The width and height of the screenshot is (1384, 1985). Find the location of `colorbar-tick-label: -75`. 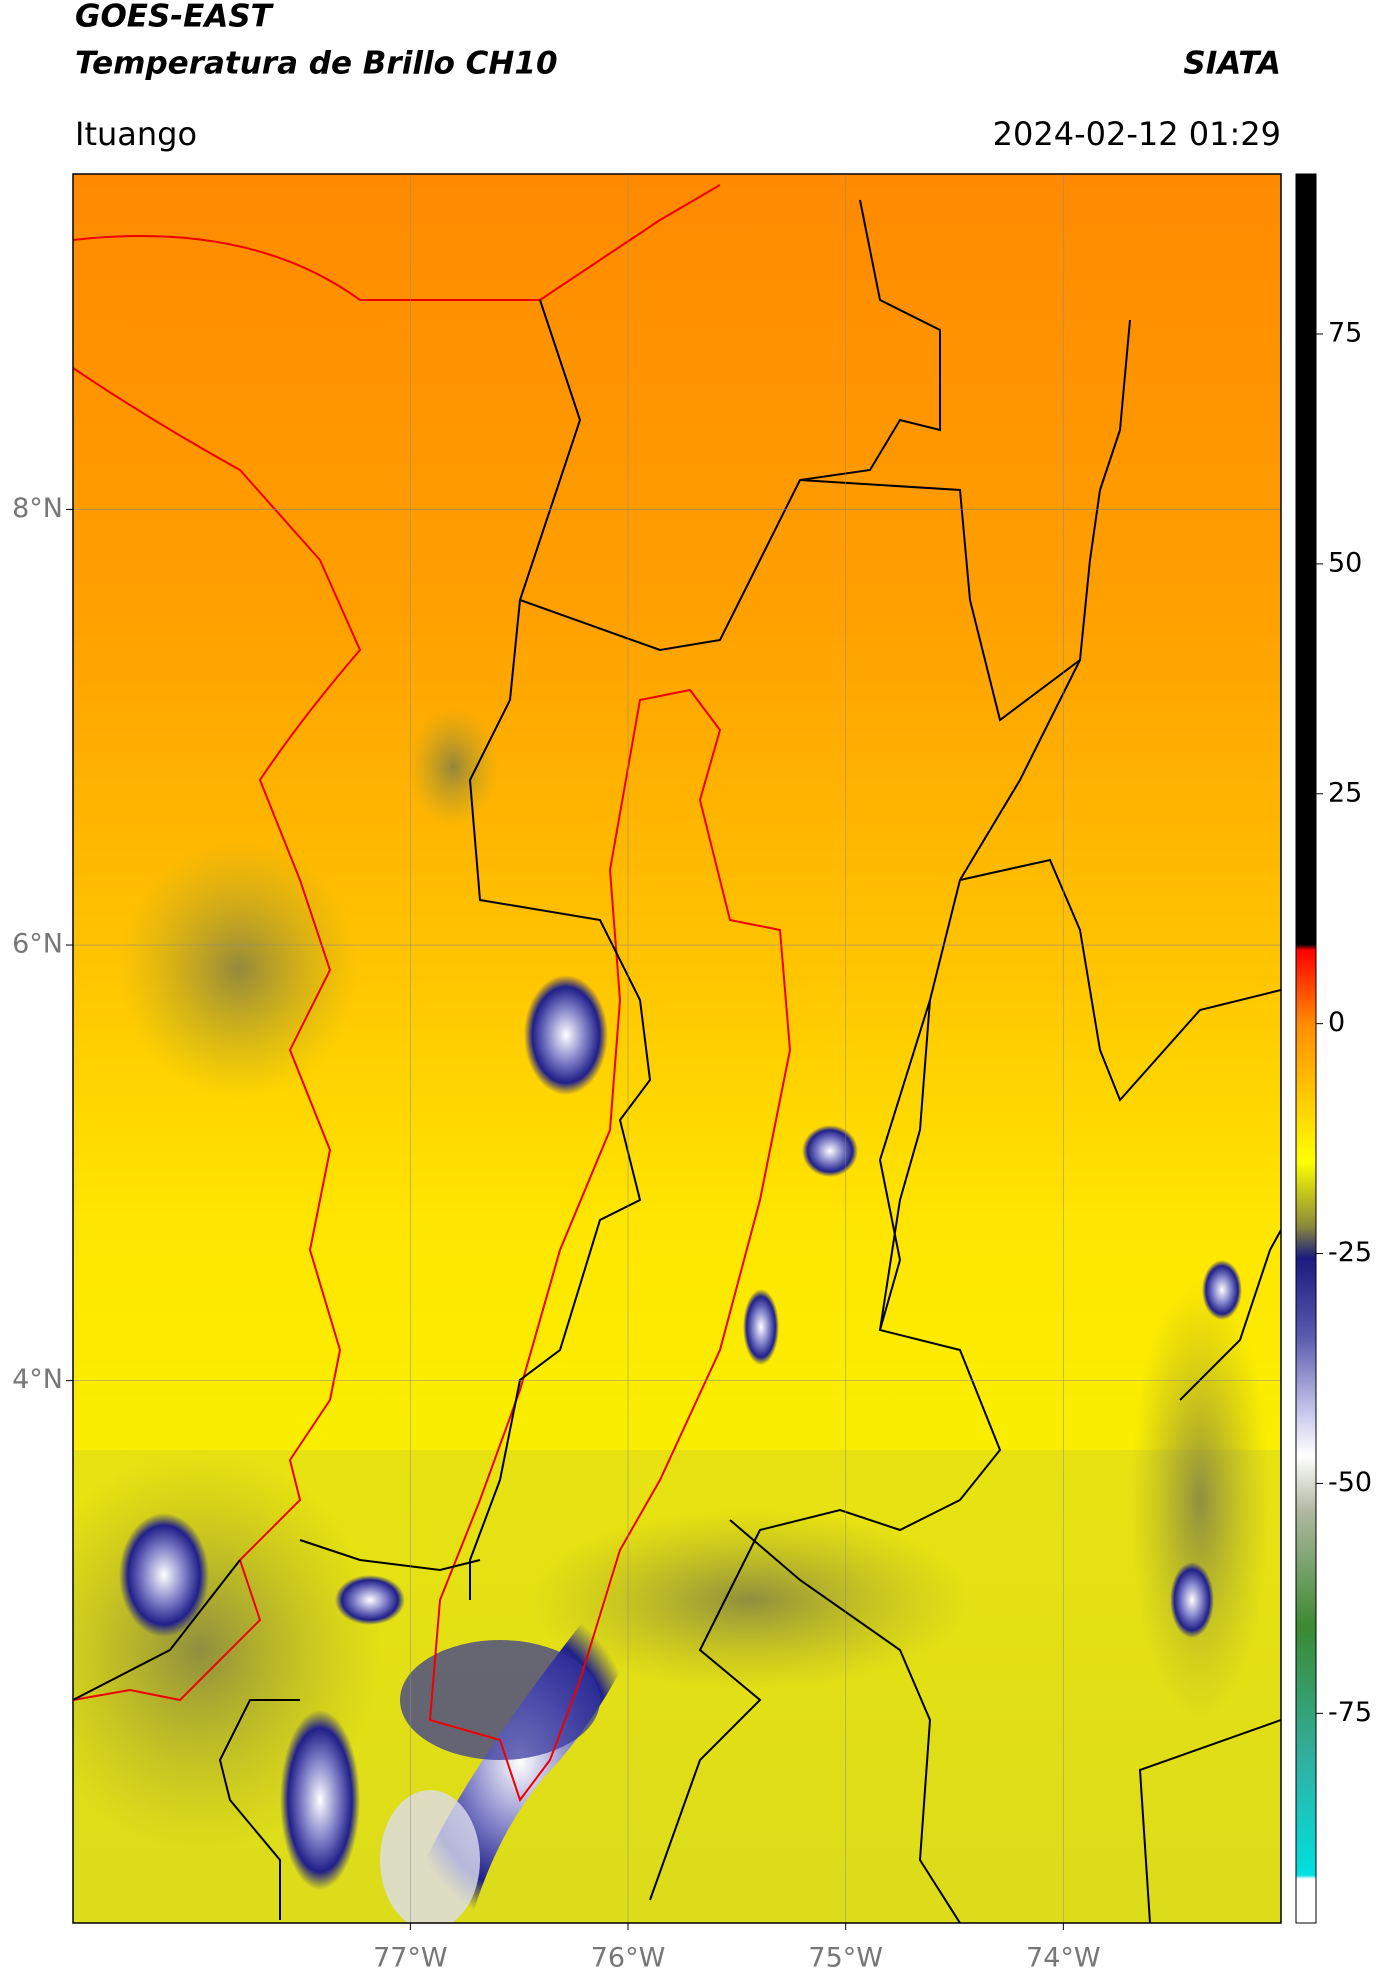

colorbar-tick-label: -75 is located at coordinates (1350, 1712).